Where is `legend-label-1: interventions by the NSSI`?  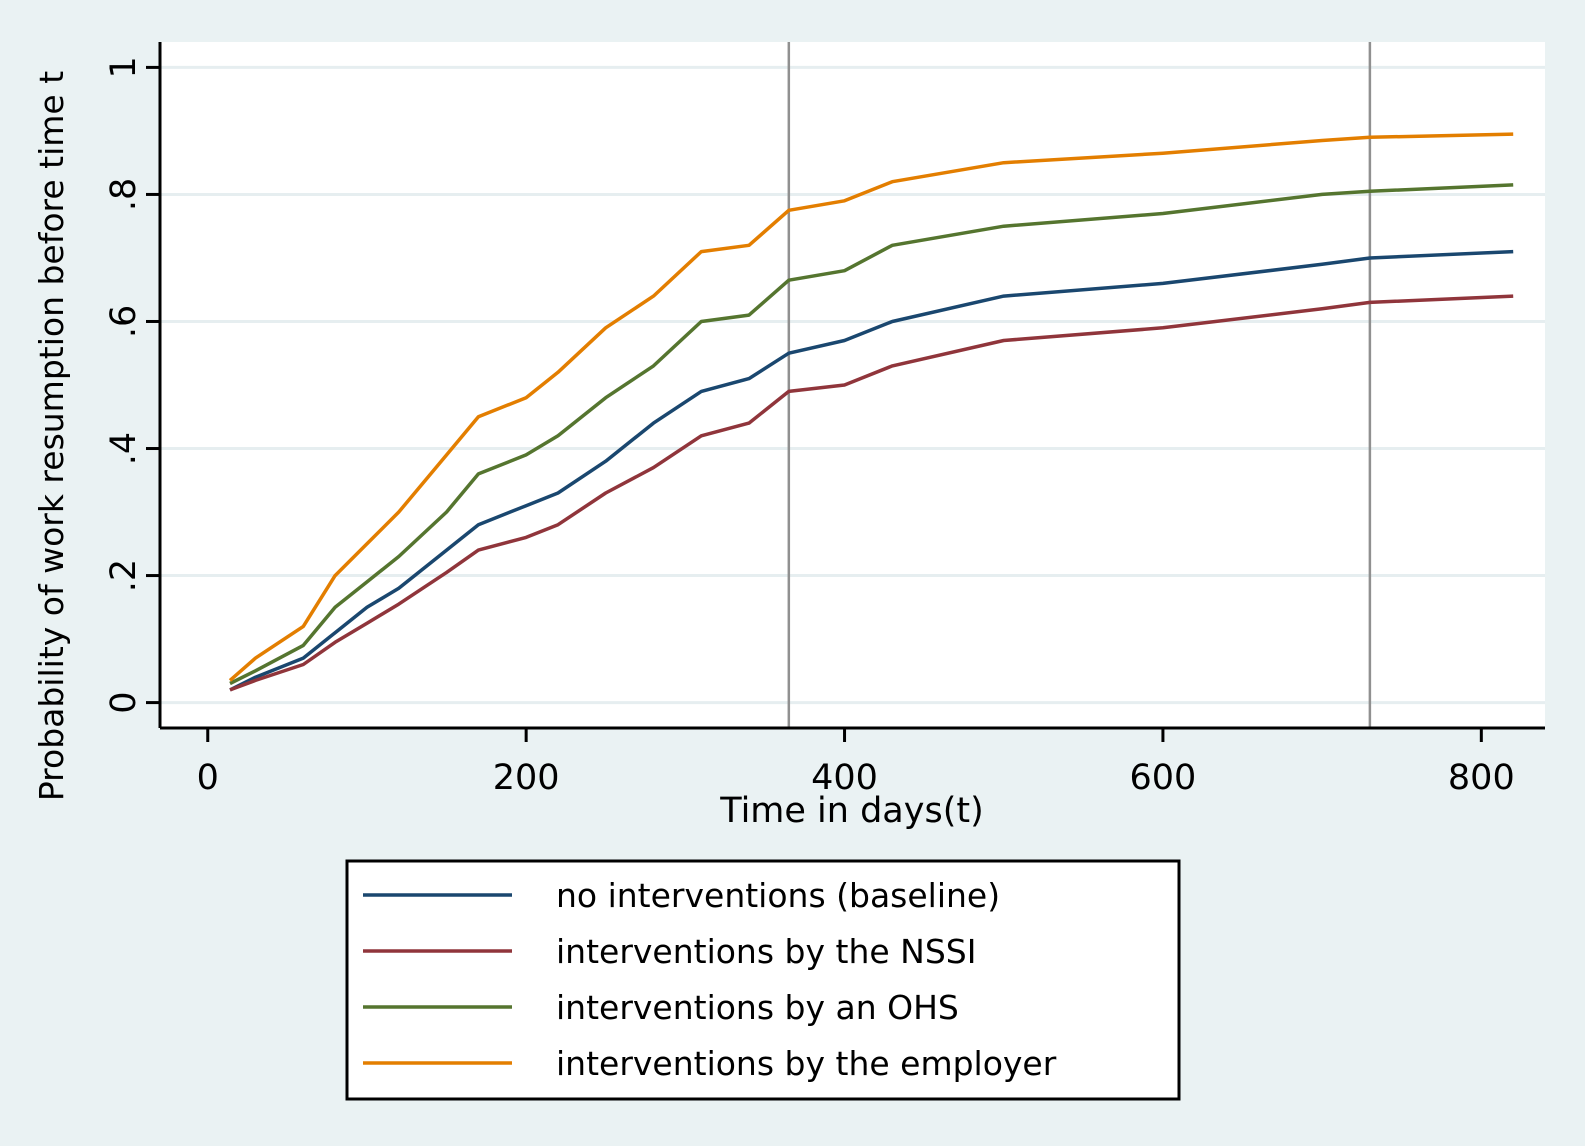
legend-label-1: interventions by the NSSI is located at coordinates (766, 951).